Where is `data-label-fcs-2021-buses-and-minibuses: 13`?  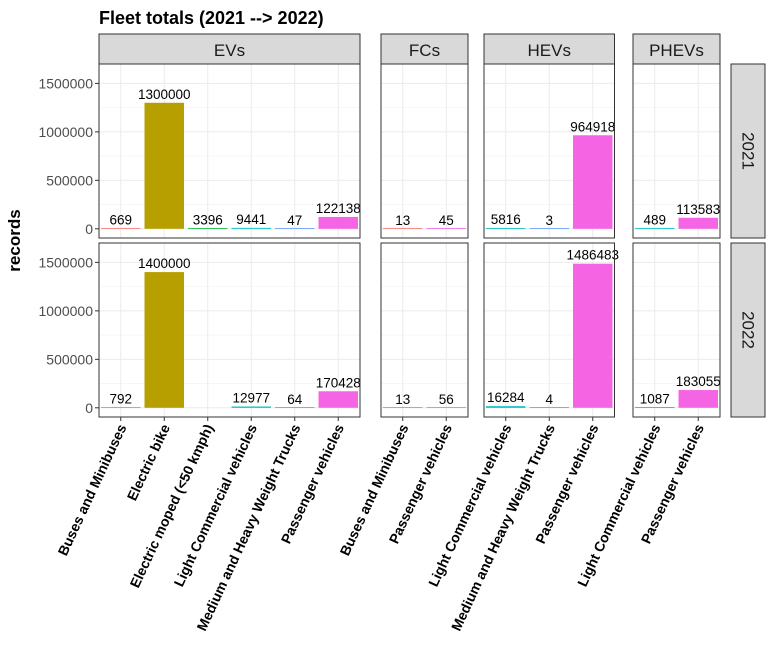
data-label-fcs-2021-buses-and-minibuses: 13 is located at coordinates (402, 220).